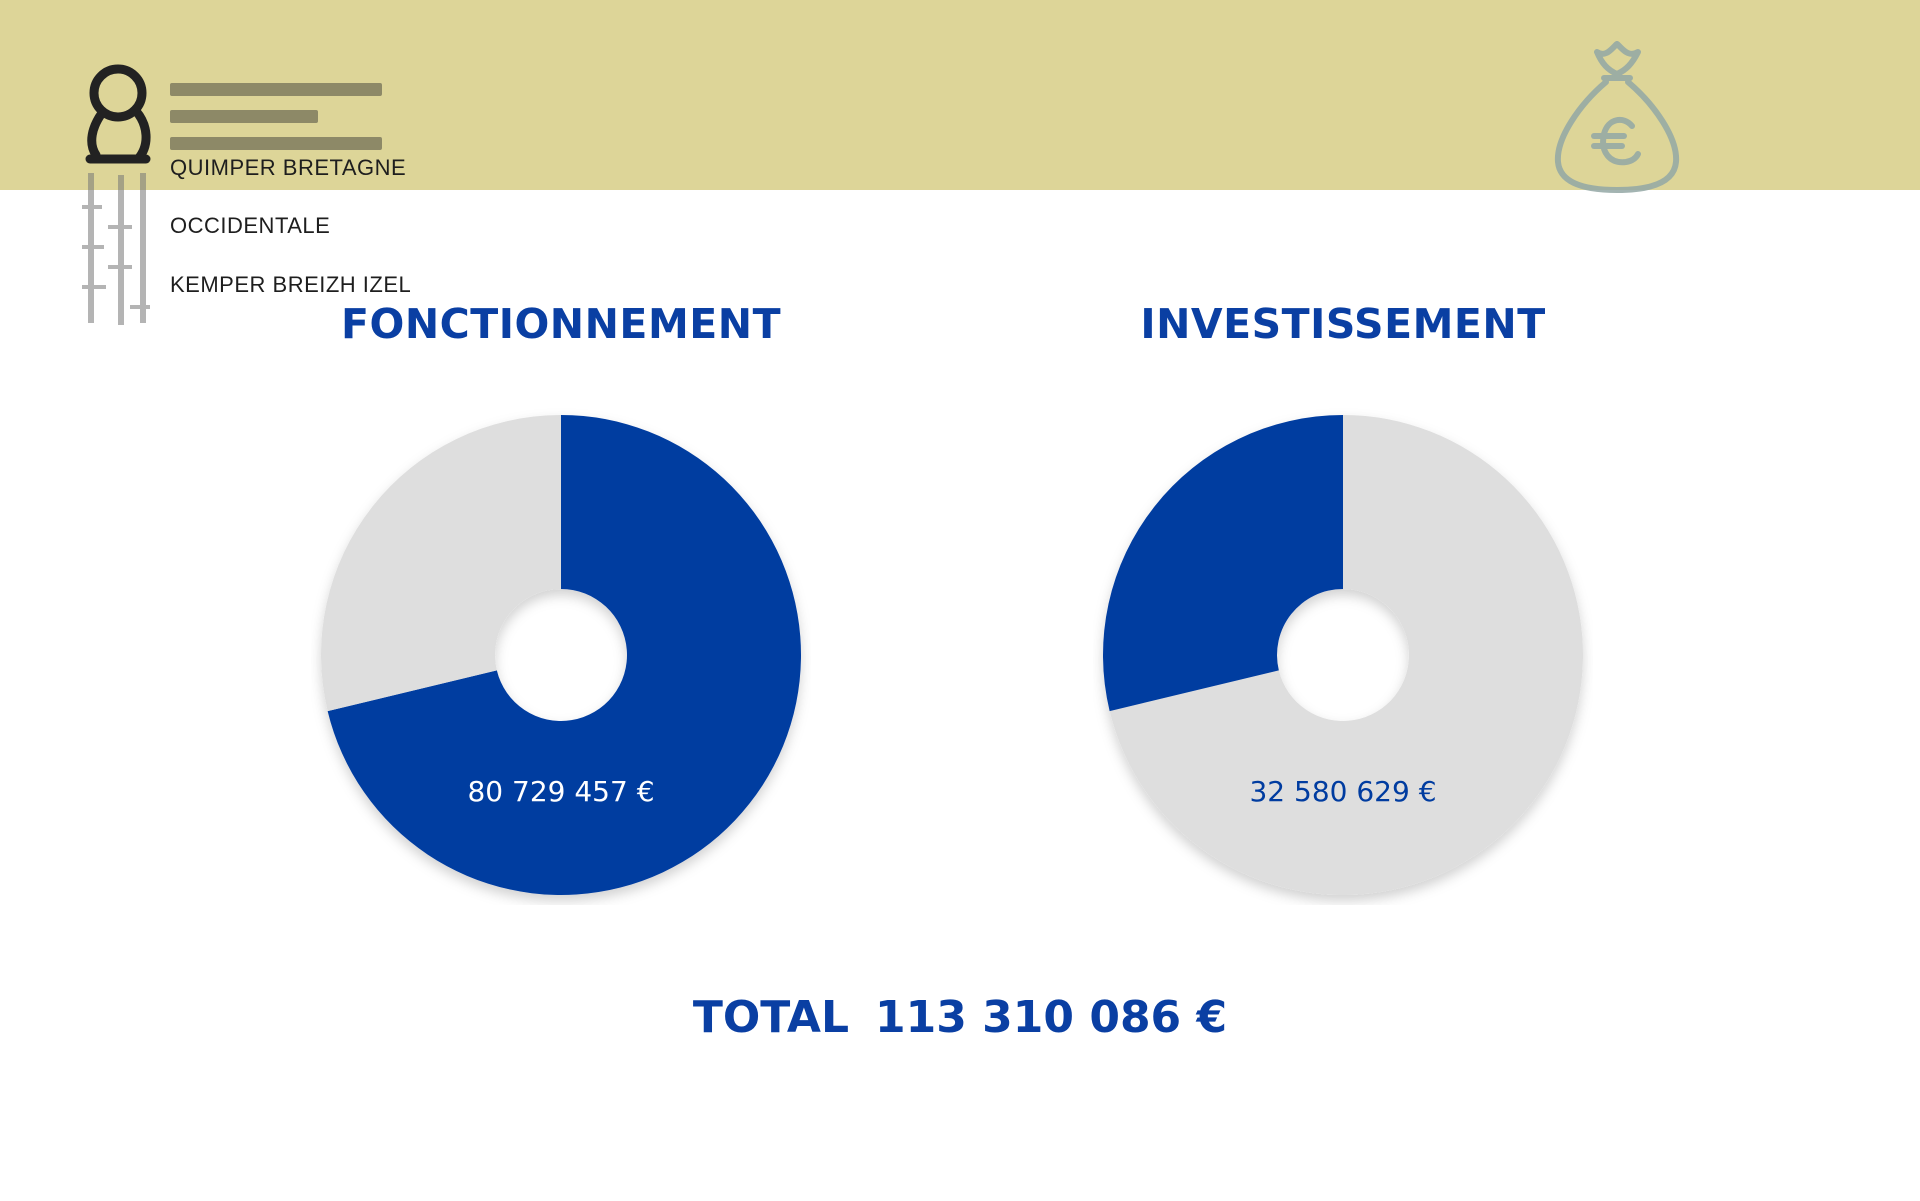  I want to click on chart-title-fonctionnement: FONCTIONNEMENT, so click(561, 324).